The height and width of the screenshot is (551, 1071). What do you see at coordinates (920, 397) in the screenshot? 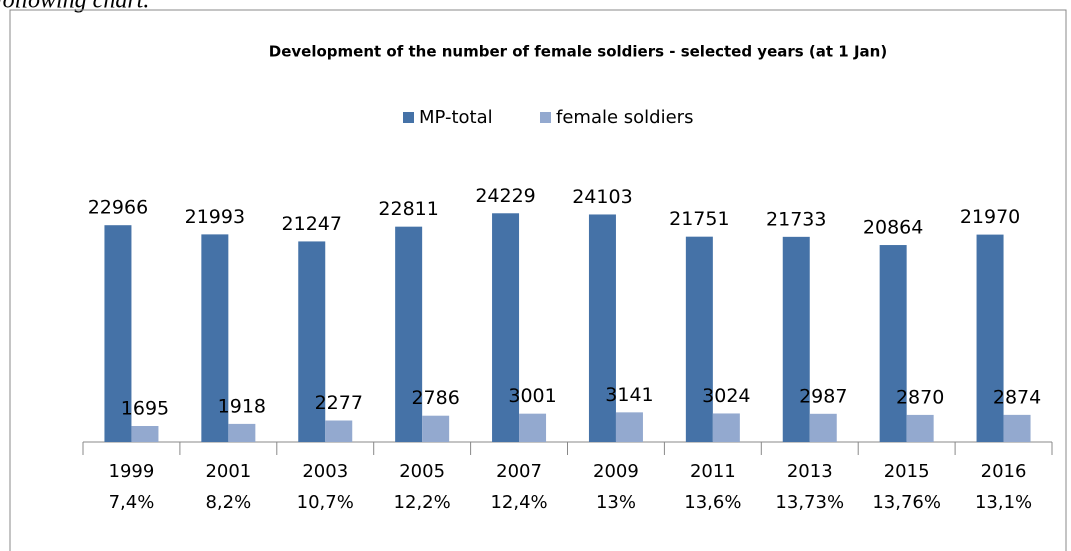
I see `data-label: 2870` at bounding box center [920, 397].